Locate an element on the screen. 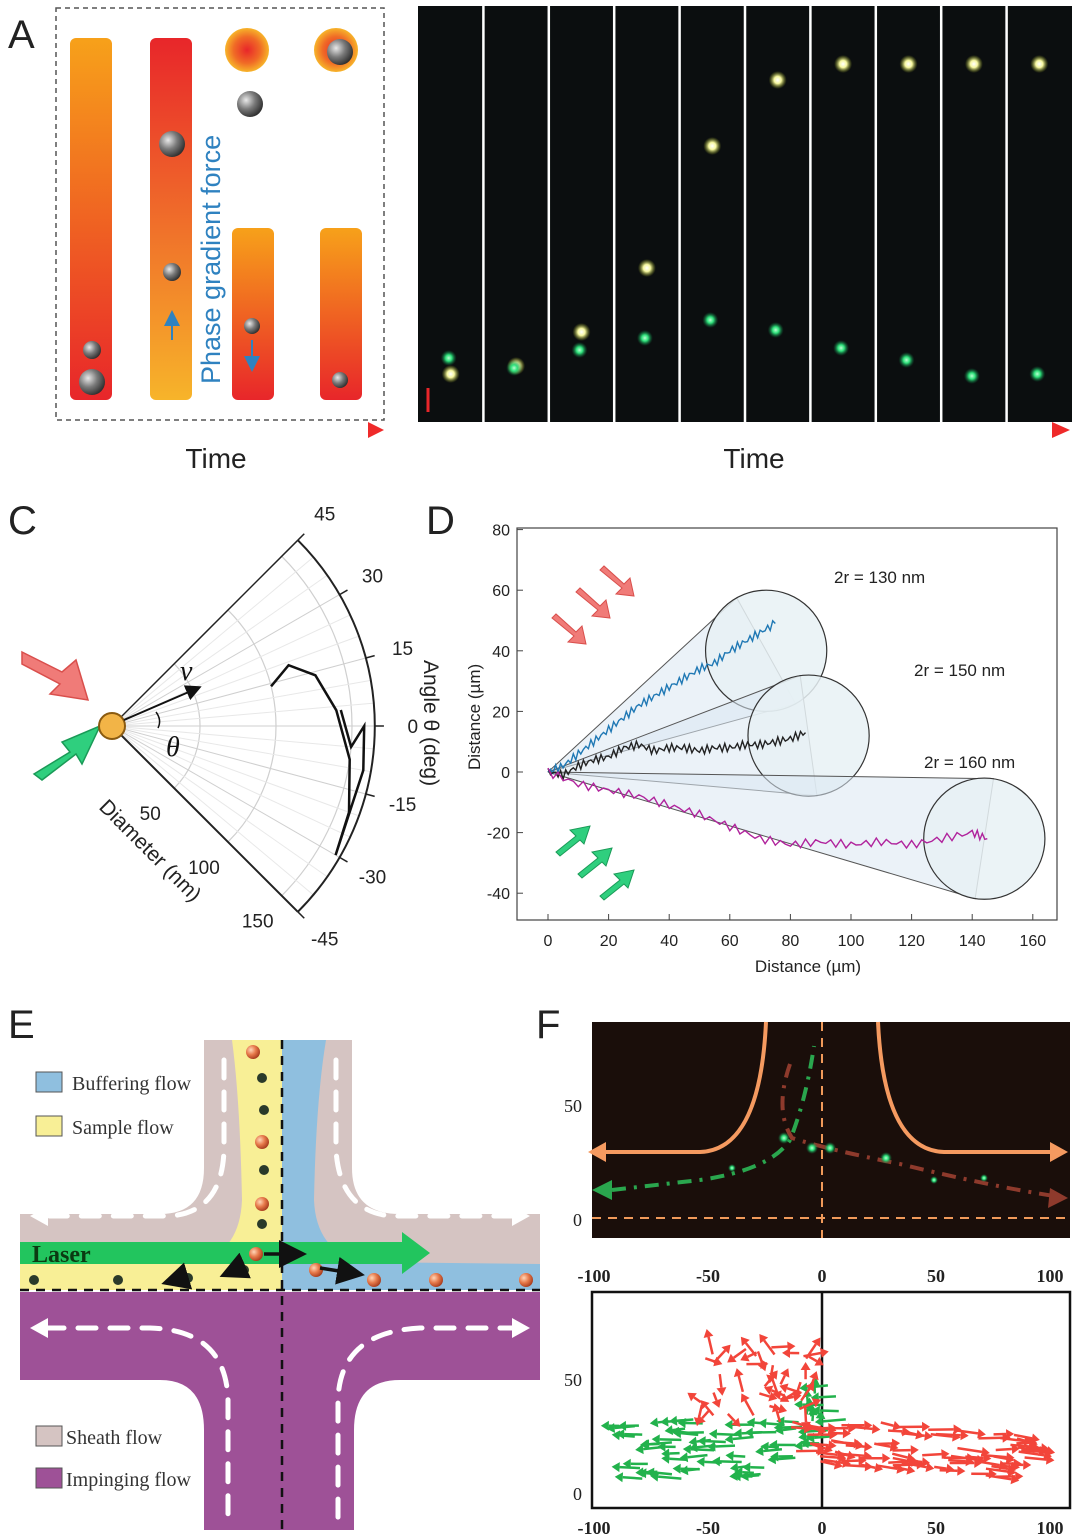 The image size is (1080, 1540). trajectory-lines is located at coordinates (767, 734).